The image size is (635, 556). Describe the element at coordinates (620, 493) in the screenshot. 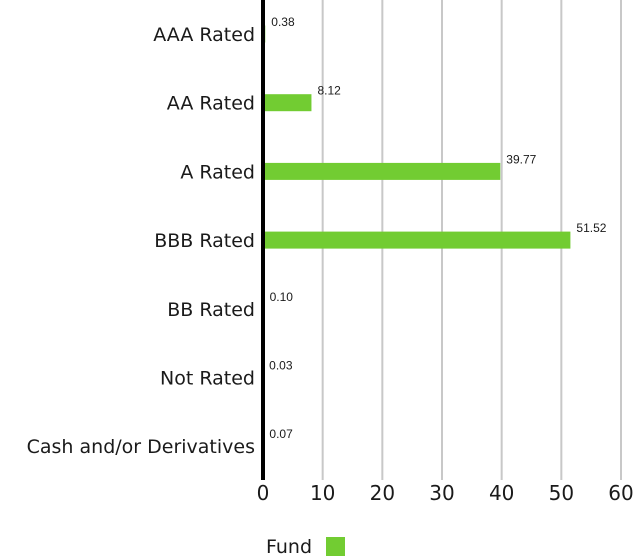

I see `x-tick-label: 60` at that location.